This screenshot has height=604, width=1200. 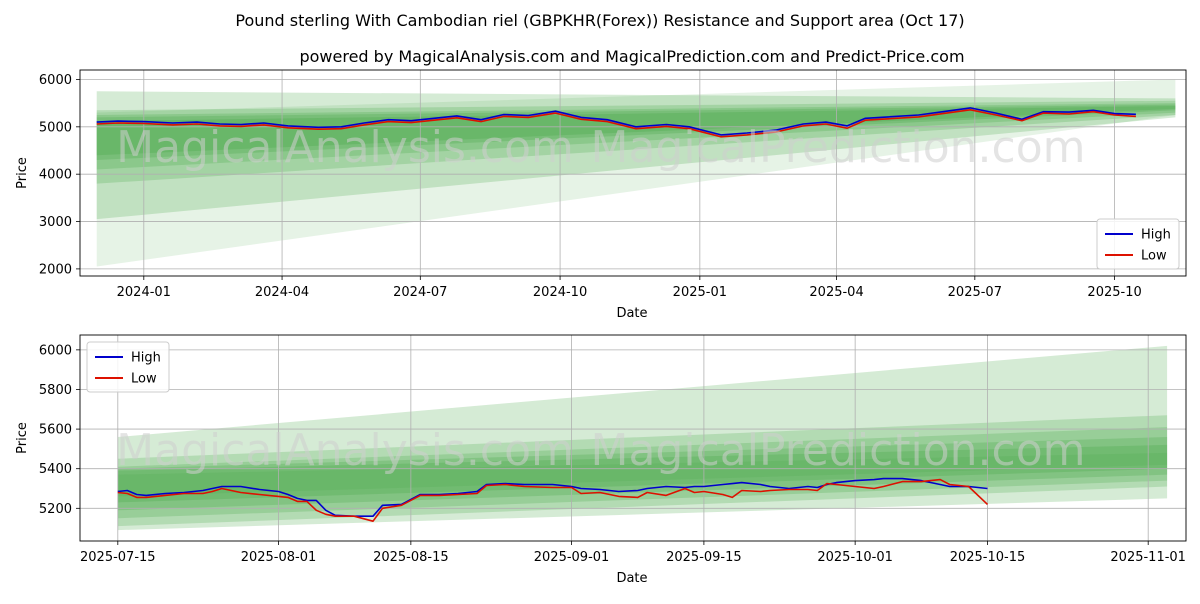 What do you see at coordinates (1114, 292) in the screenshot?
I see `x-tick-label: 2025-10` at bounding box center [1114, 292].